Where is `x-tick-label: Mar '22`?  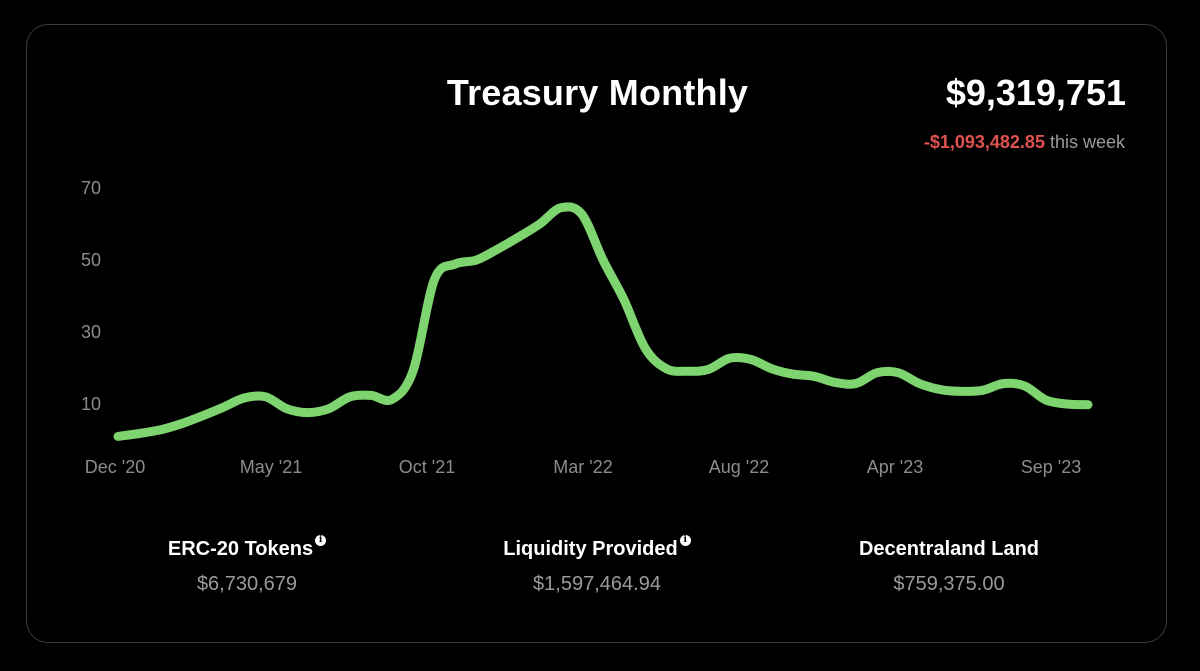 x-tick-label: Mar '22 is located at coordinates (582, 467).